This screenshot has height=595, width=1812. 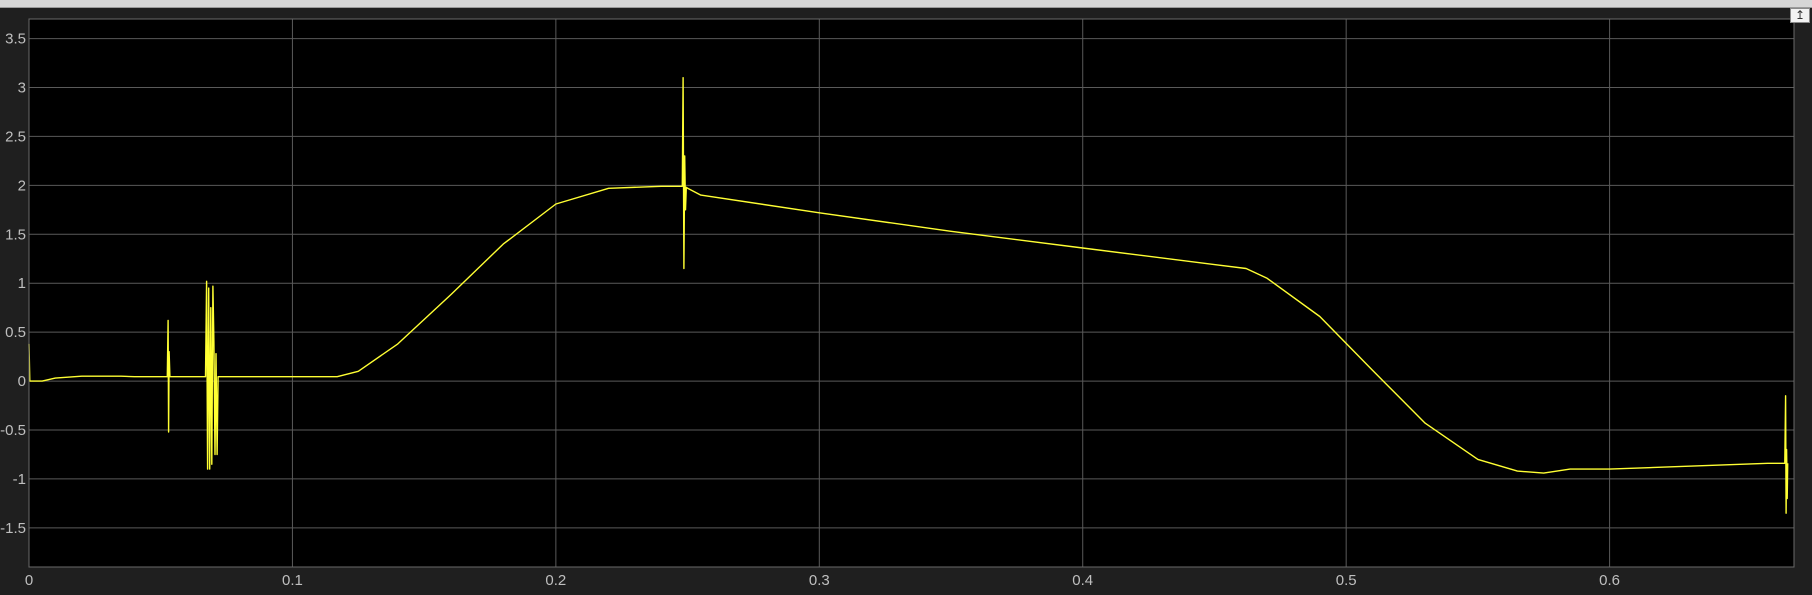 What do you see at coordinates (292, 580) in the screenshot?
I see `x-tick-label: 0.1` at bounding box center [292, 580].